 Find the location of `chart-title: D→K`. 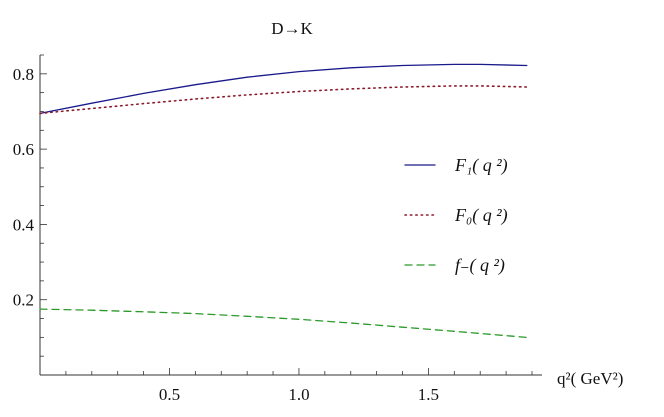

chart-title: D→K is located at coordinates (292, 28).